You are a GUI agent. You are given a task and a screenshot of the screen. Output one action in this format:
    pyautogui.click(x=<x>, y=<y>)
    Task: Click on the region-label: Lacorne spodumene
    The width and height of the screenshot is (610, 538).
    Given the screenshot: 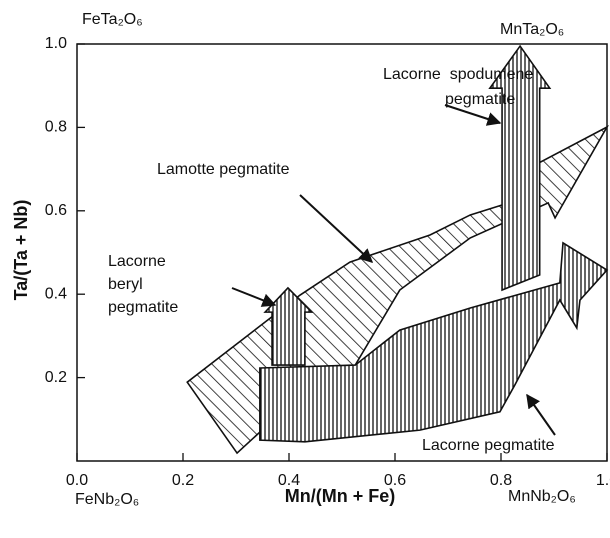 What is the action you would take?
    pyautogui.click(x=458, y=74)
    